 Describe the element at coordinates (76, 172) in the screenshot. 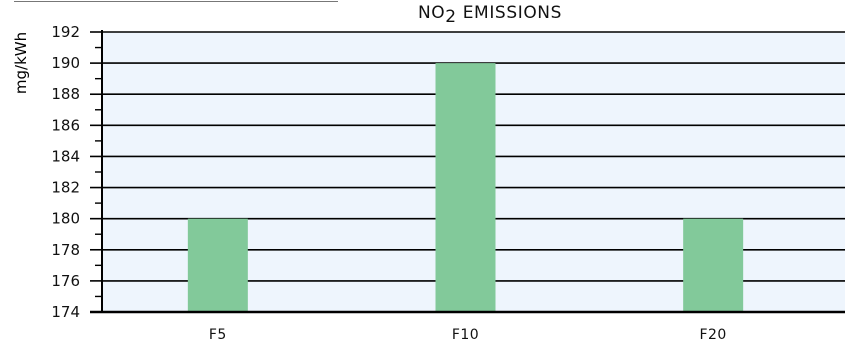

I see `y-axis-ticks: 174 176 178 180 182 184 186 188 190 192` at that location.